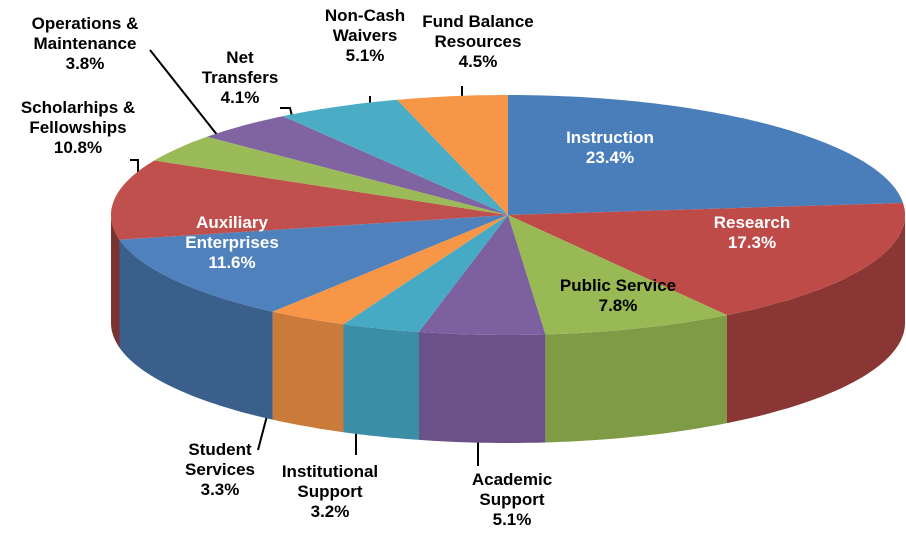 This screenshot has height=537, width=906. Describe the element at coordinates (78, 147) in the screenshot. I see `slice-value: 10.8%` at that location.